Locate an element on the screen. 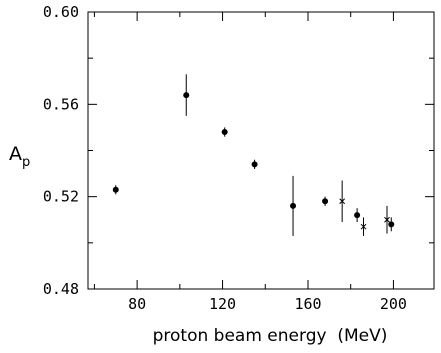  x-tick-label: 80 is located at coordinates (137, 304).